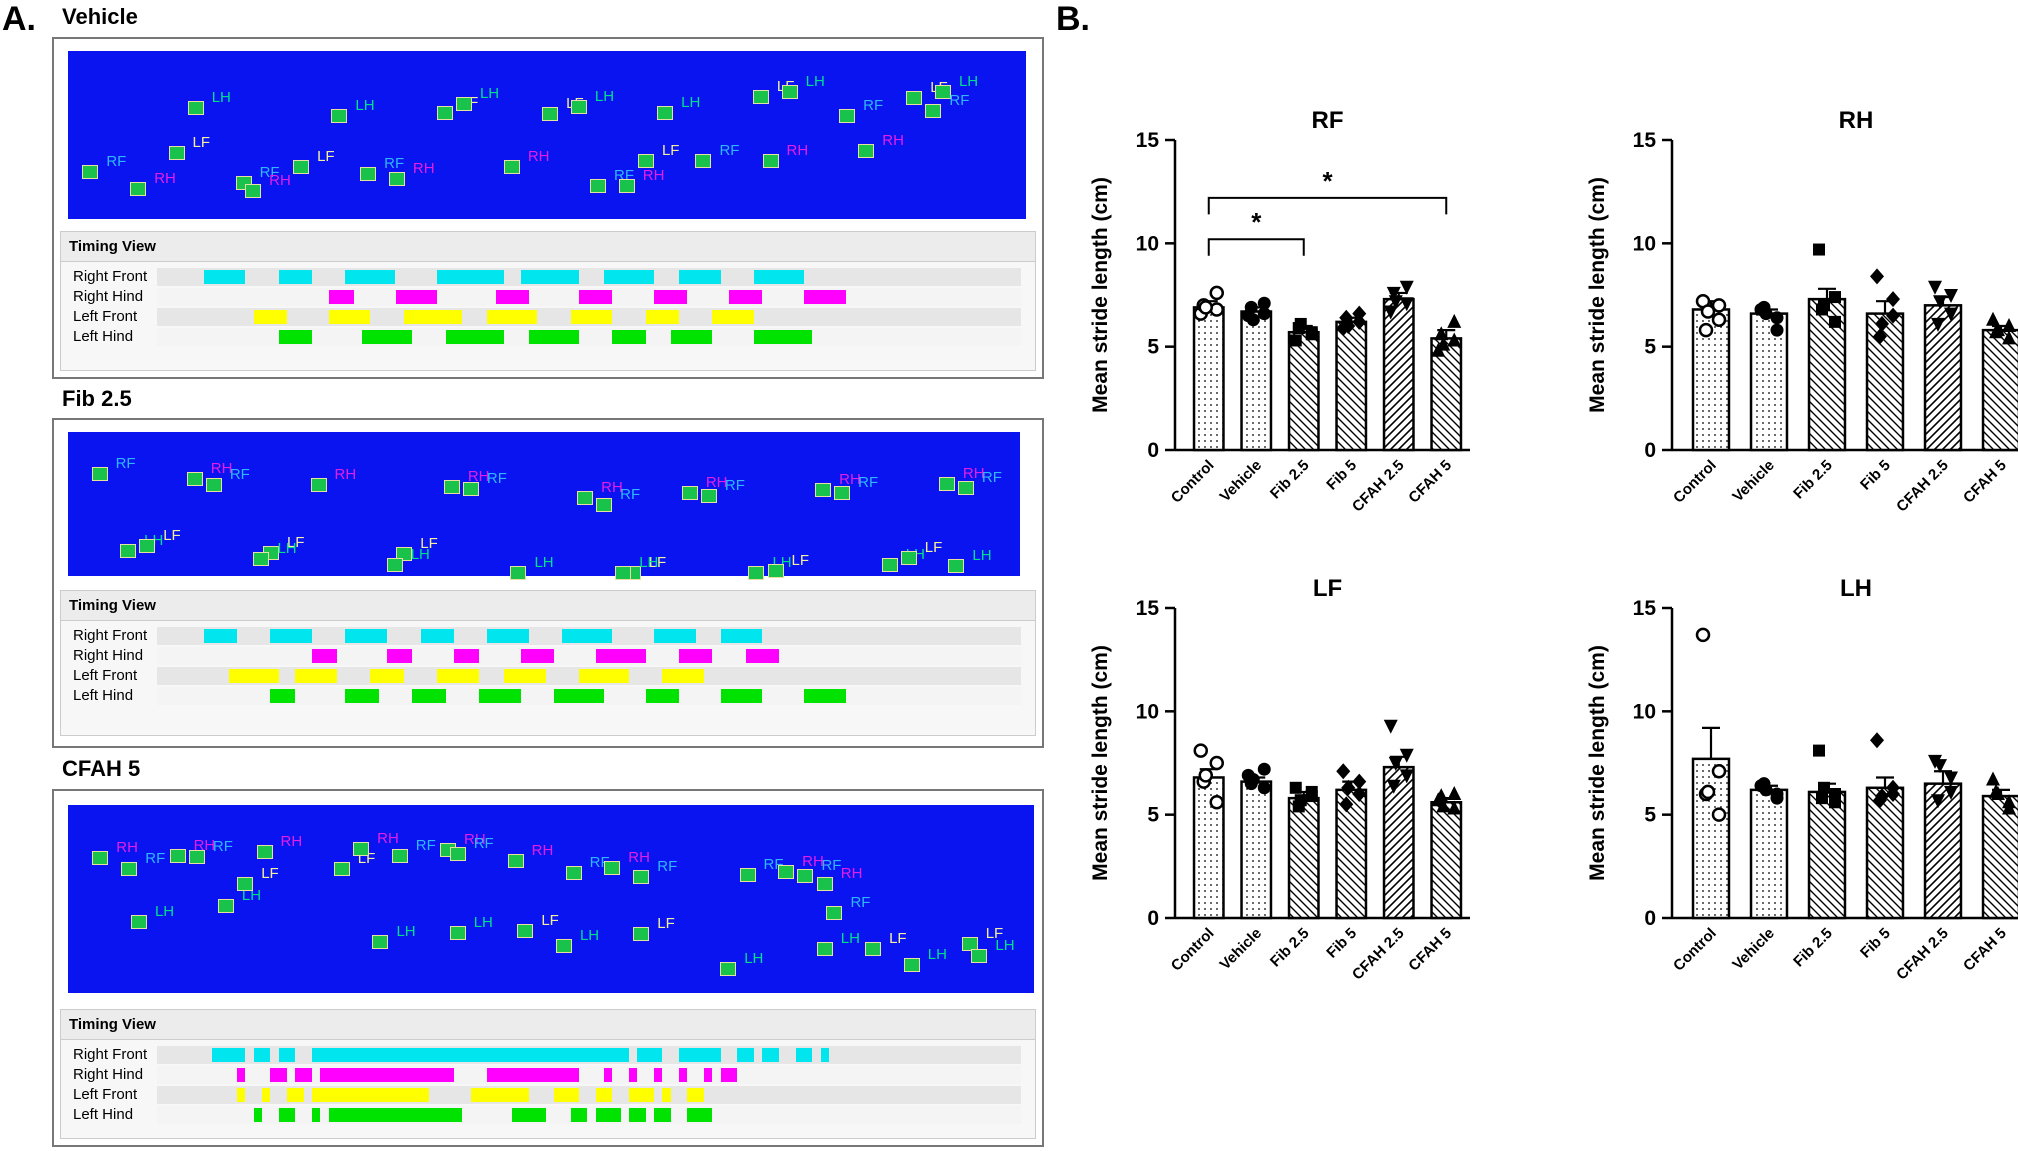  Describe the element at coordinates (1256, 222) in the screenshot. I see `significance-label: *` at that location.